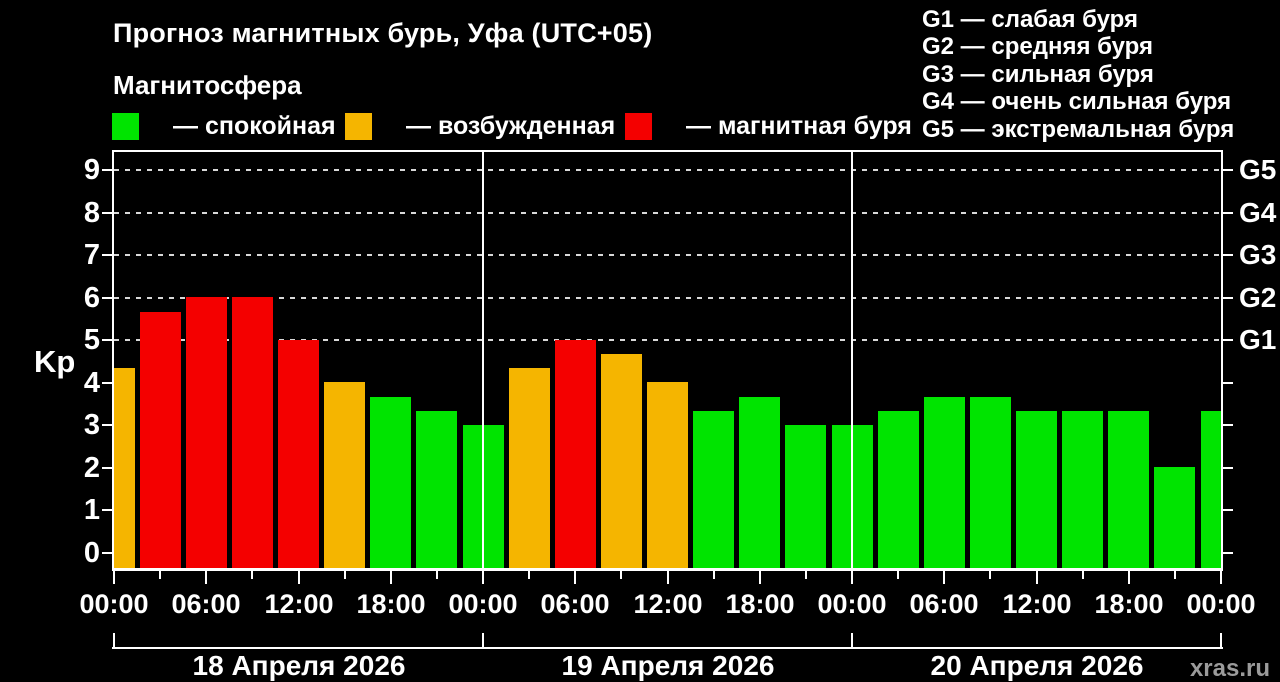 Image resolution: width=1280 pixels, height=682 pixels. Describe the element at coordinates (91, 510) in the screenshot. I see `y-tick-label: 1` at that location.